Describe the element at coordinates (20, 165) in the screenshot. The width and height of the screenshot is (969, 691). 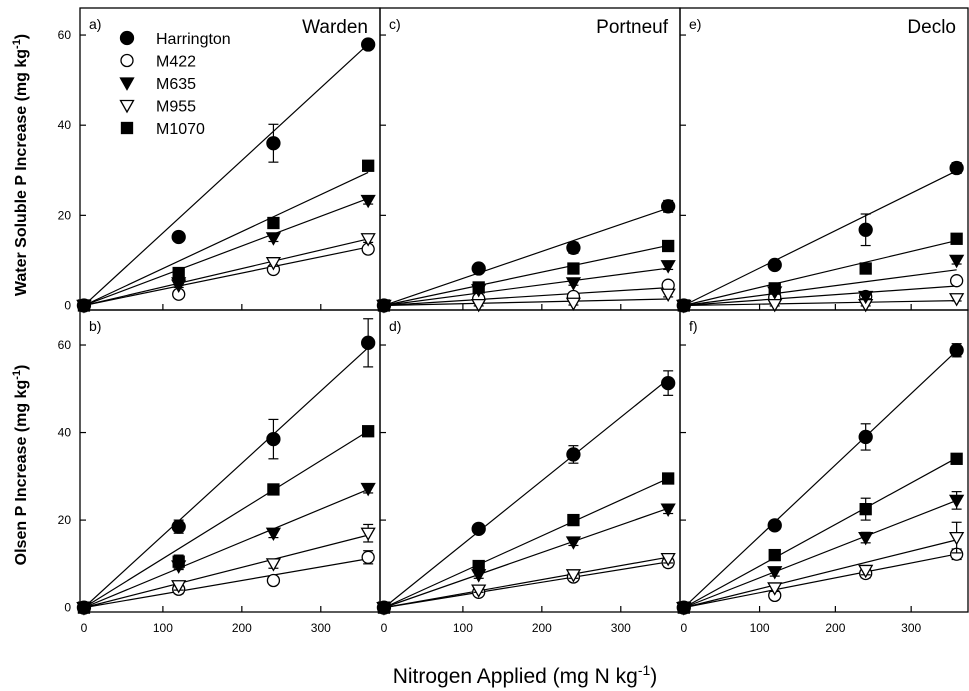
I see `y-axis-label-top: Water Soluble P Increase (mg kg-1)` at that location.